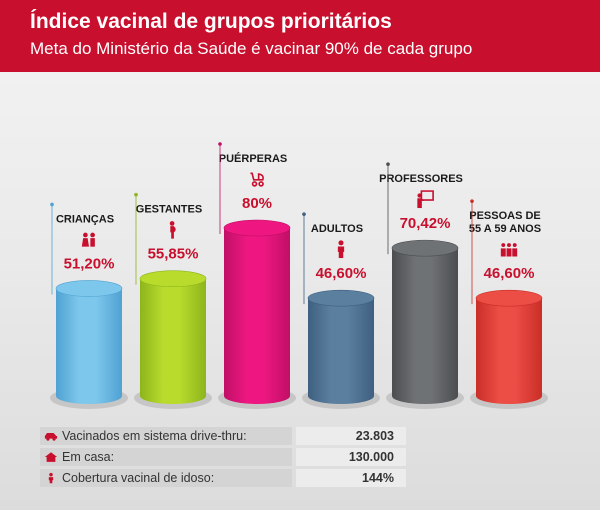 The width and height of the screenshot is (600, 510). Describe the element at coordinates (505, 216) in the screenshot. I see `category-label: PESSOAS DE` at that location.